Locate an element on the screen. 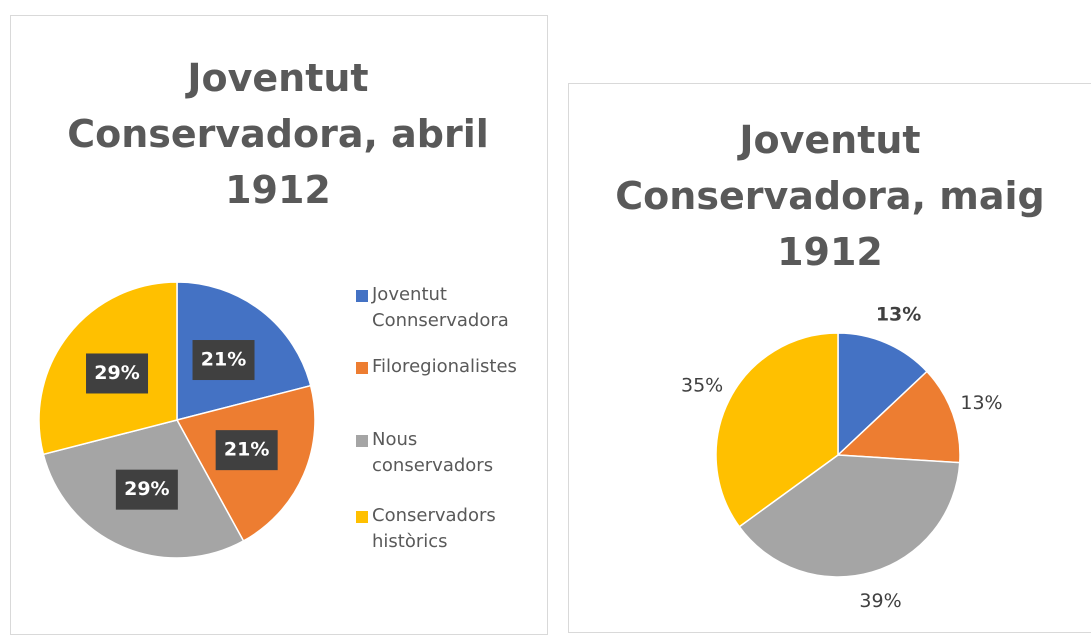  legend-label: Joventut Connservadora is located at coordinates (440, 307).